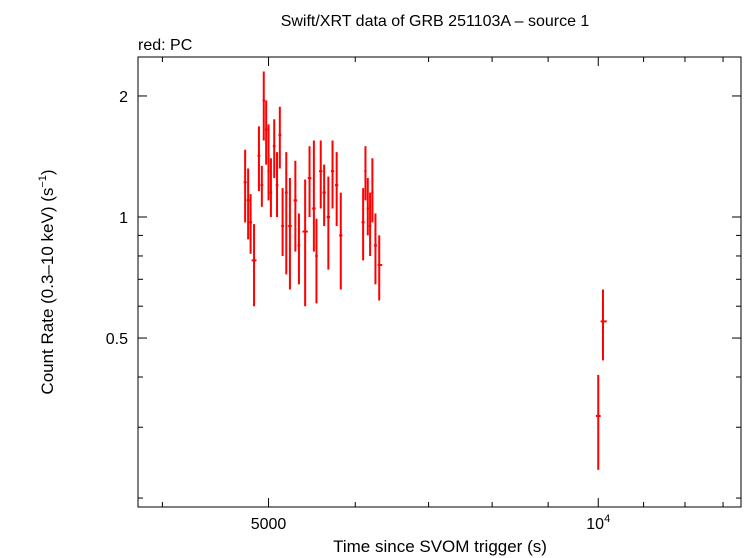 Image resolution: width=746 pixels, height=558 pixels. I want to click on y-axis-label-exponent: −1, so click(43, 181).